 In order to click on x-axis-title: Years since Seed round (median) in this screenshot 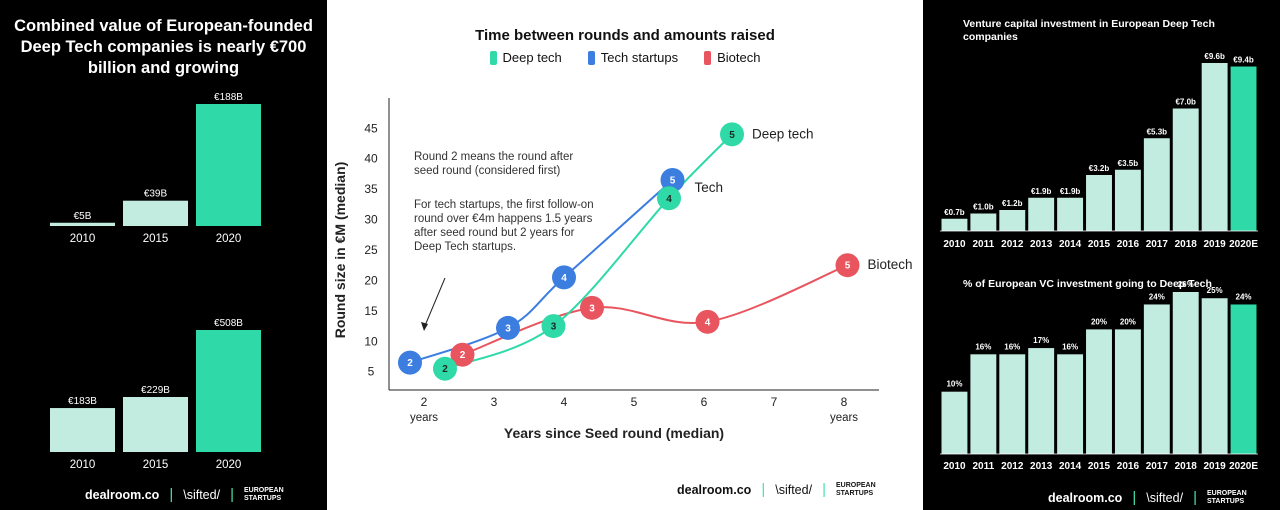, I will do `click(614, 433)`.